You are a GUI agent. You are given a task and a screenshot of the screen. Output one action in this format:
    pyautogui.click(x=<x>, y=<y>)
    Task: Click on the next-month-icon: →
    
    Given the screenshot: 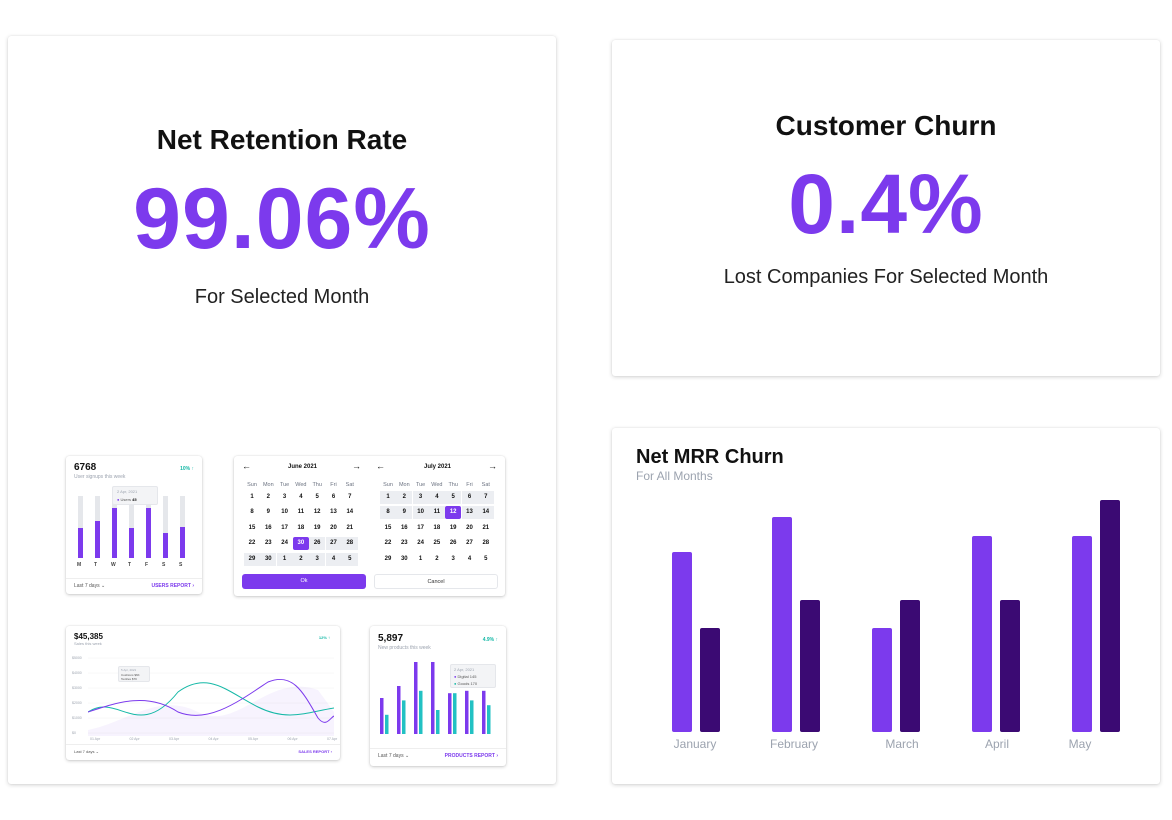 What is the action you would take?
    pyautogui.click(x=356, y=466)
    